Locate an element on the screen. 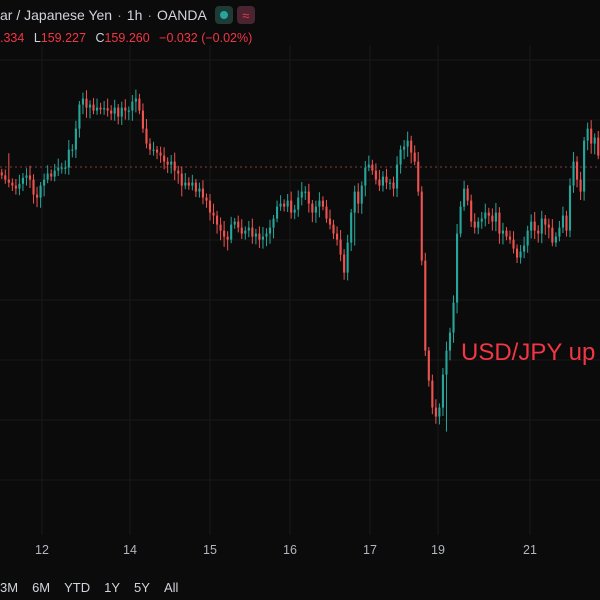 The width and height of the screenshot is (600, 600). chart-annotation: USD/JPY up is located at coordinates (528, 352).